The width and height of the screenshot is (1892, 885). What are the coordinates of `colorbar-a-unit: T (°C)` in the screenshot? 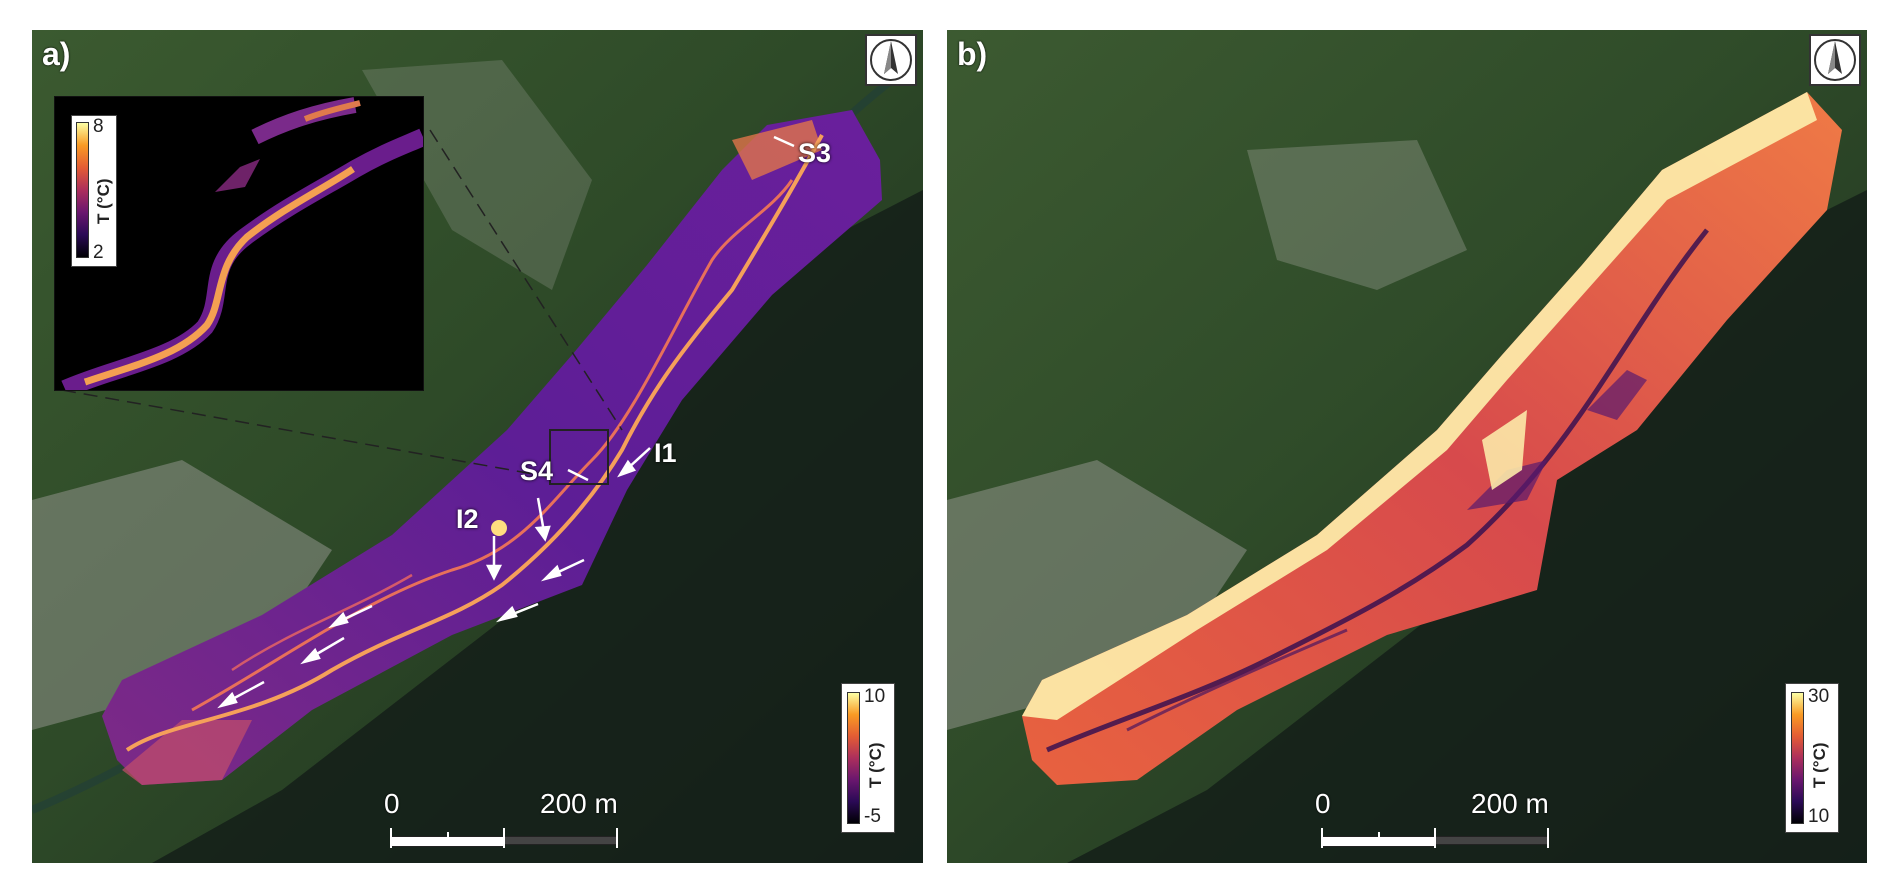 It's located at (875, 765).